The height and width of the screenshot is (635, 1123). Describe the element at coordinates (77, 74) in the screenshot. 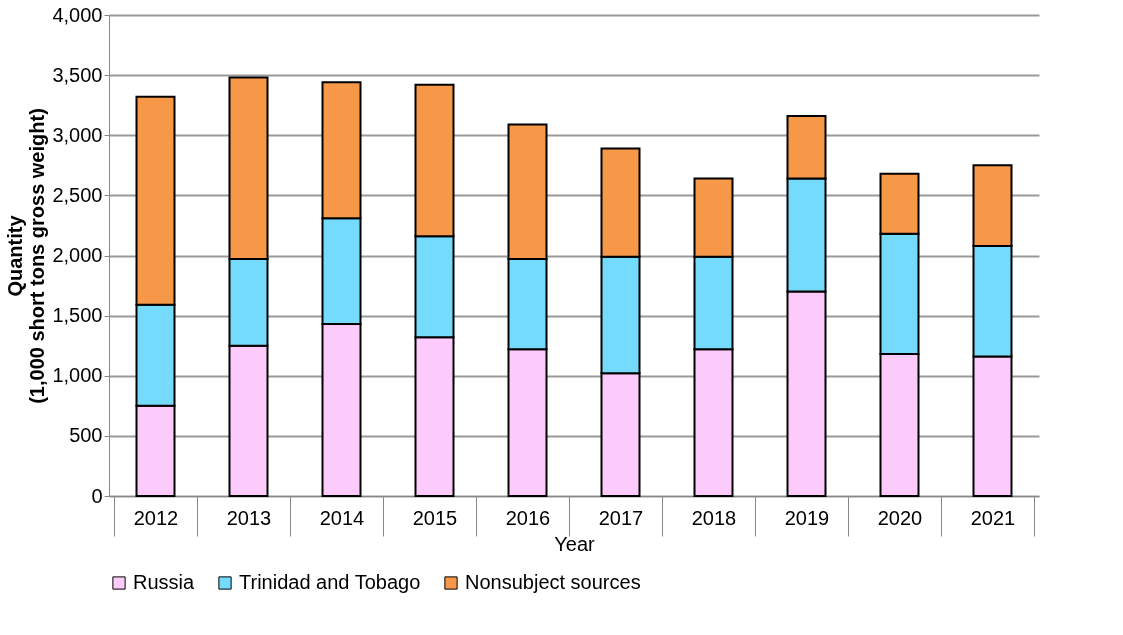

I see `y-tick-label: 3,500` at that location.